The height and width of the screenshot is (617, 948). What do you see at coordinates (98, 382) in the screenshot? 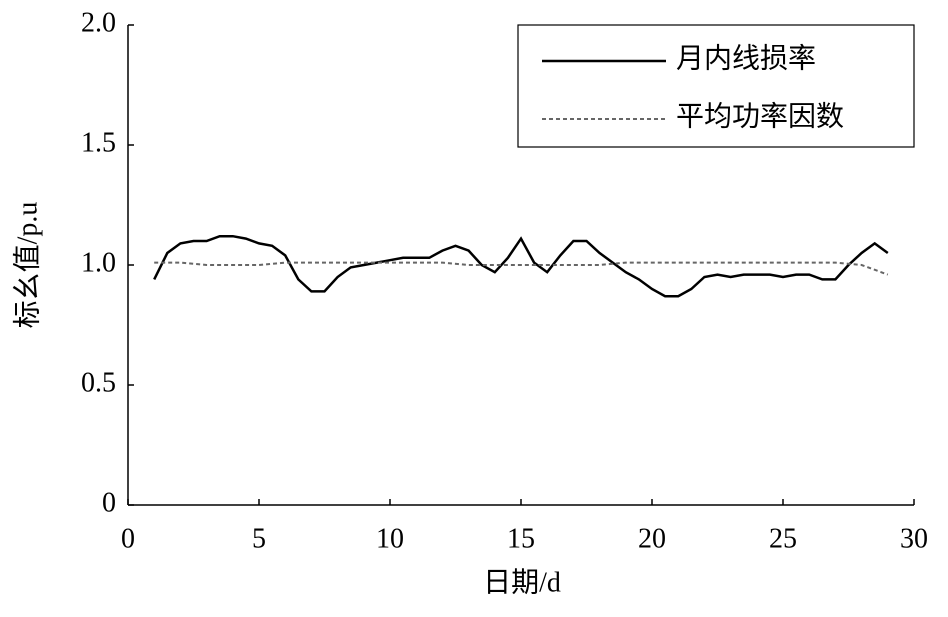
I see `y-tick-label: 0.5` at bounding box center [98, 382].